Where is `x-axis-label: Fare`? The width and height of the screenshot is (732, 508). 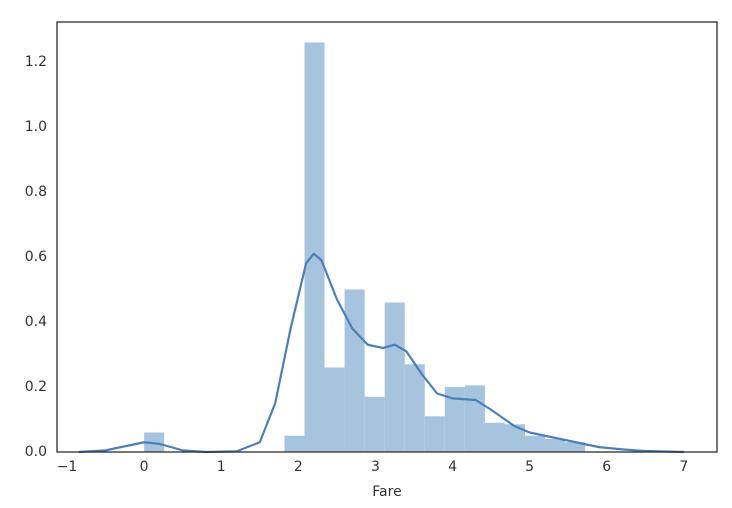
x-axis-label: Fare is located at coordinates (386, 492).